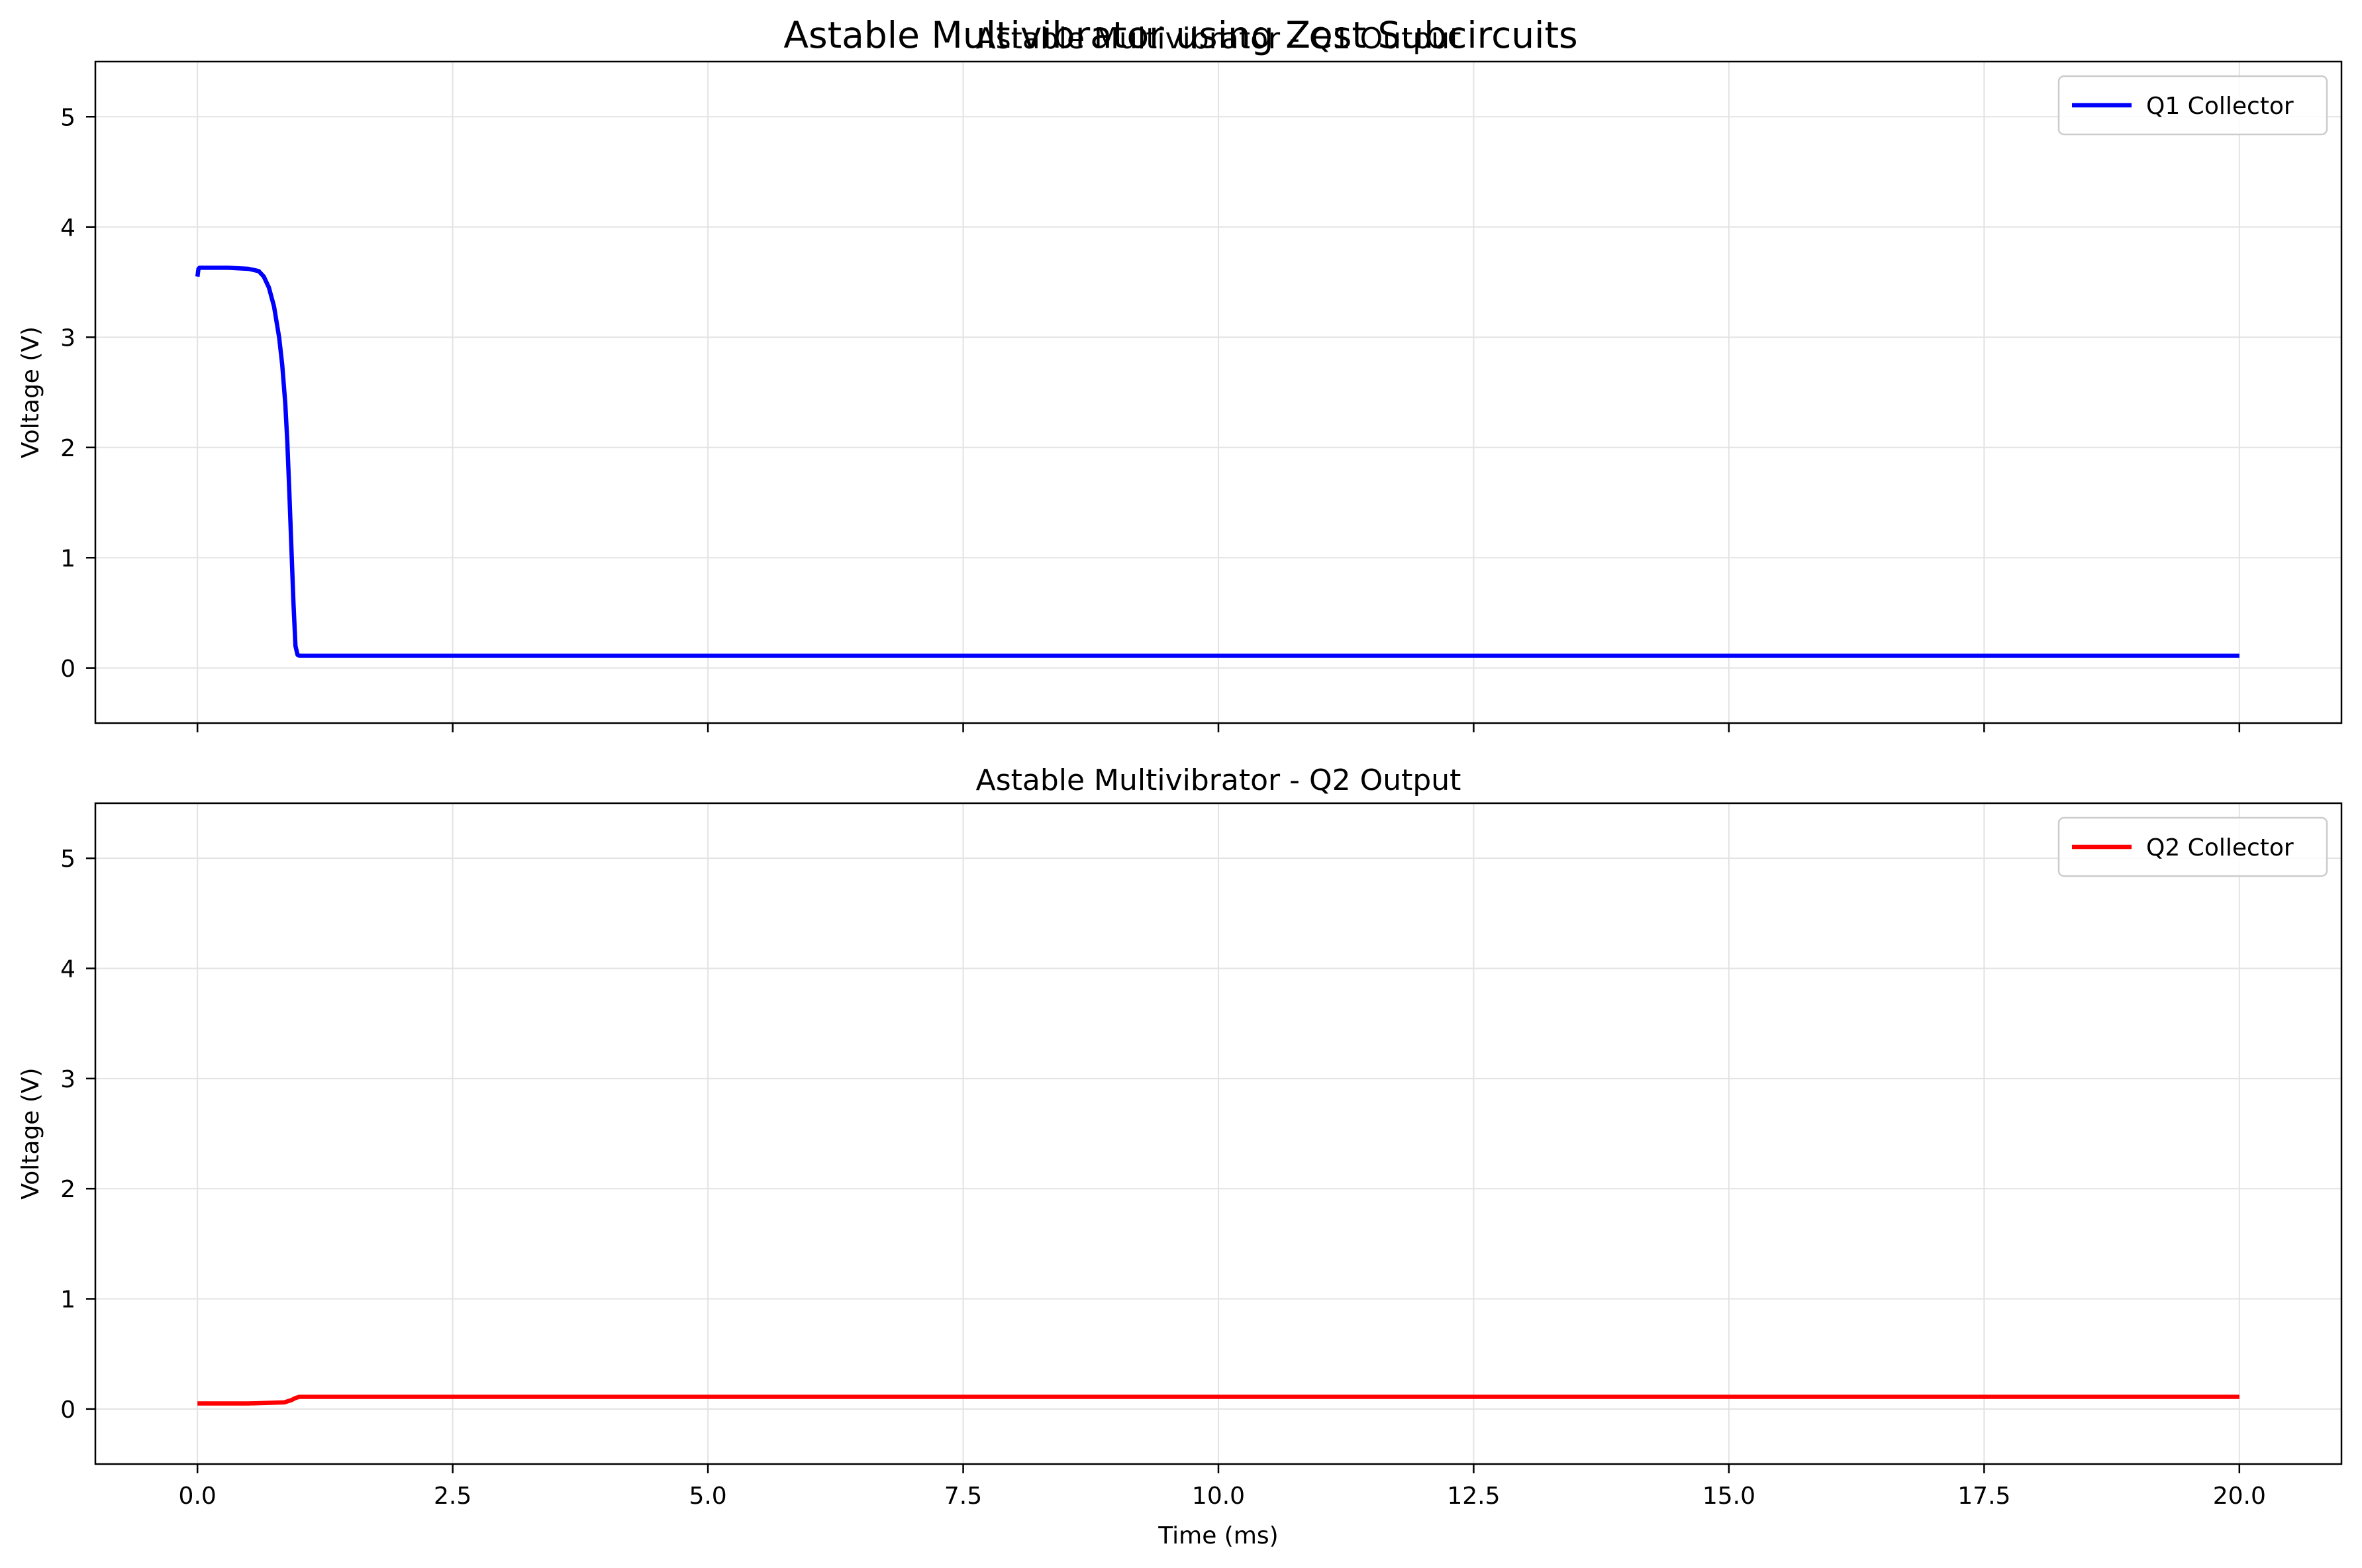 This screenshot has height=1568, width=2362. I want to click on x-tick-label: 15.0, so click(1728, 1496).